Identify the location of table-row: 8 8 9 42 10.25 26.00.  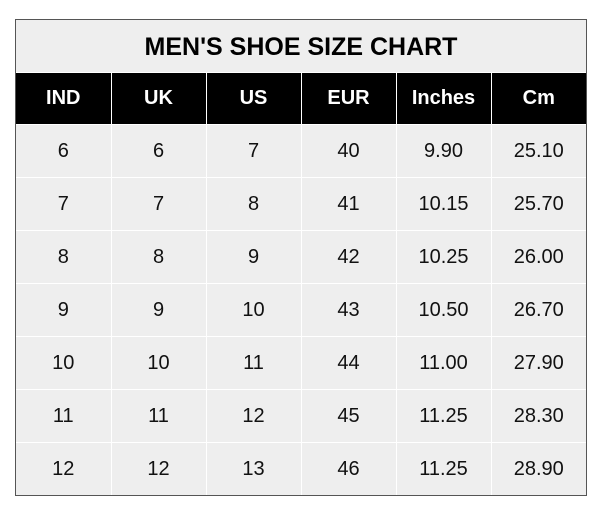
(301, 257).